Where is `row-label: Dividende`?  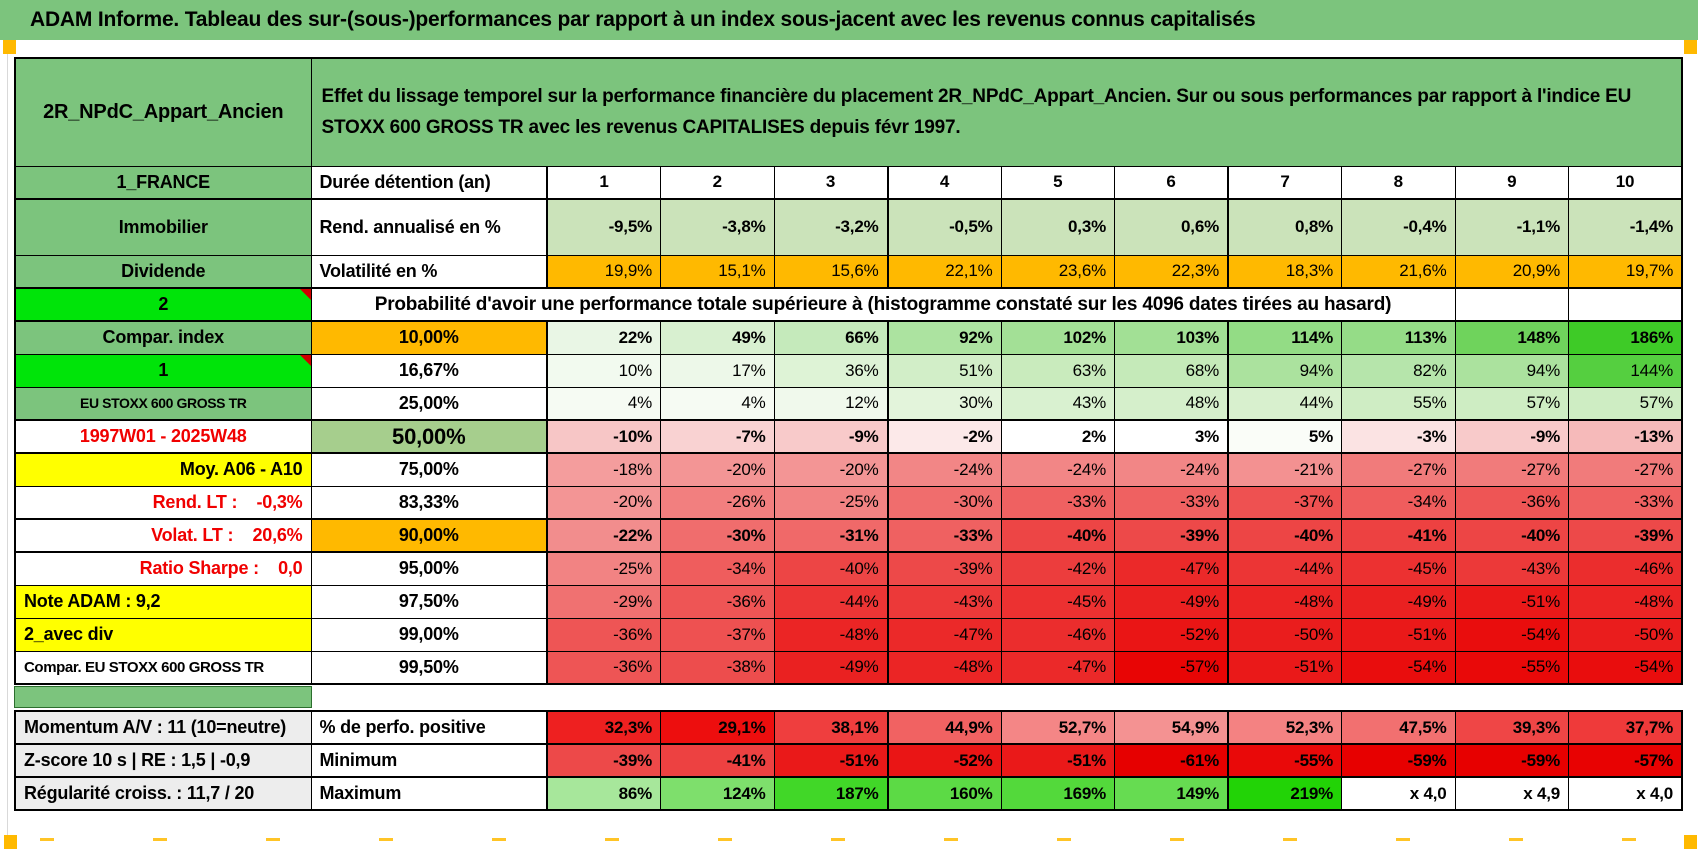 row-label: Dividende is located at coordinates (163, 271).